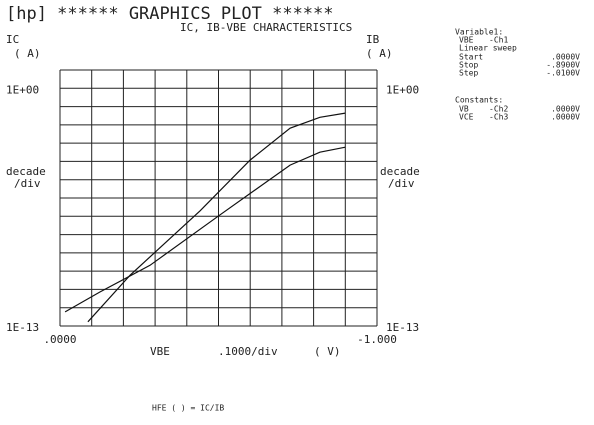 This screenshot has height=425, width=594. What do you see at coordinates (266, 27) in the screenshot?
I see `chart-subtitle: IC, IB-VBE CHARACTERISTICS` at bounding box center [266, 27].